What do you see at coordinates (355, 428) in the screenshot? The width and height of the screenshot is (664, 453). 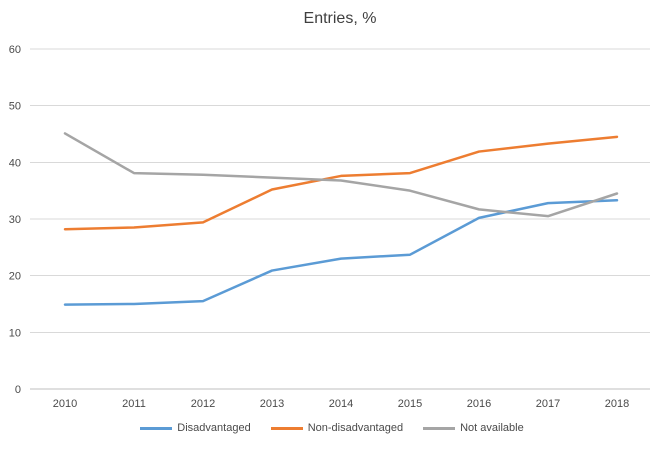 I see `legend-label: Non-disadvantaged` at bounding box center [355, 428].